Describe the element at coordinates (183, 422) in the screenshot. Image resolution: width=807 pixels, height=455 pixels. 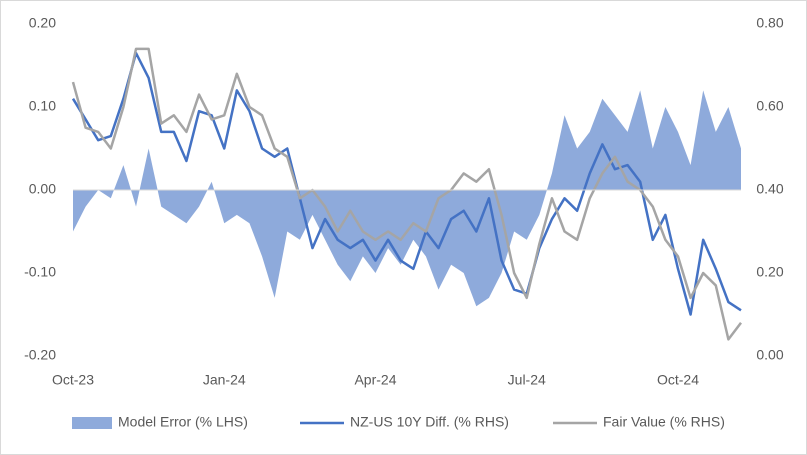
I see `legend-label: Model Error (% LHS)` at that location.